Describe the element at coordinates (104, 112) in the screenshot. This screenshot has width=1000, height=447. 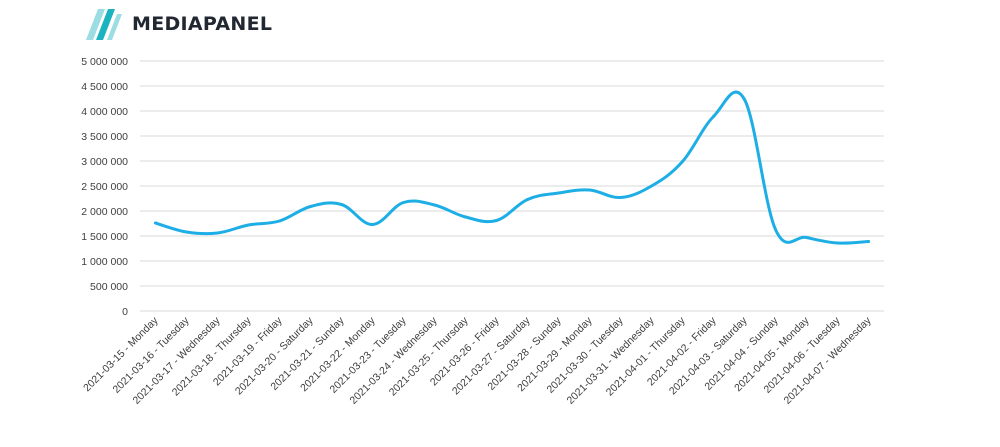
I see `y-tick-label: 4 000 000` at that location.